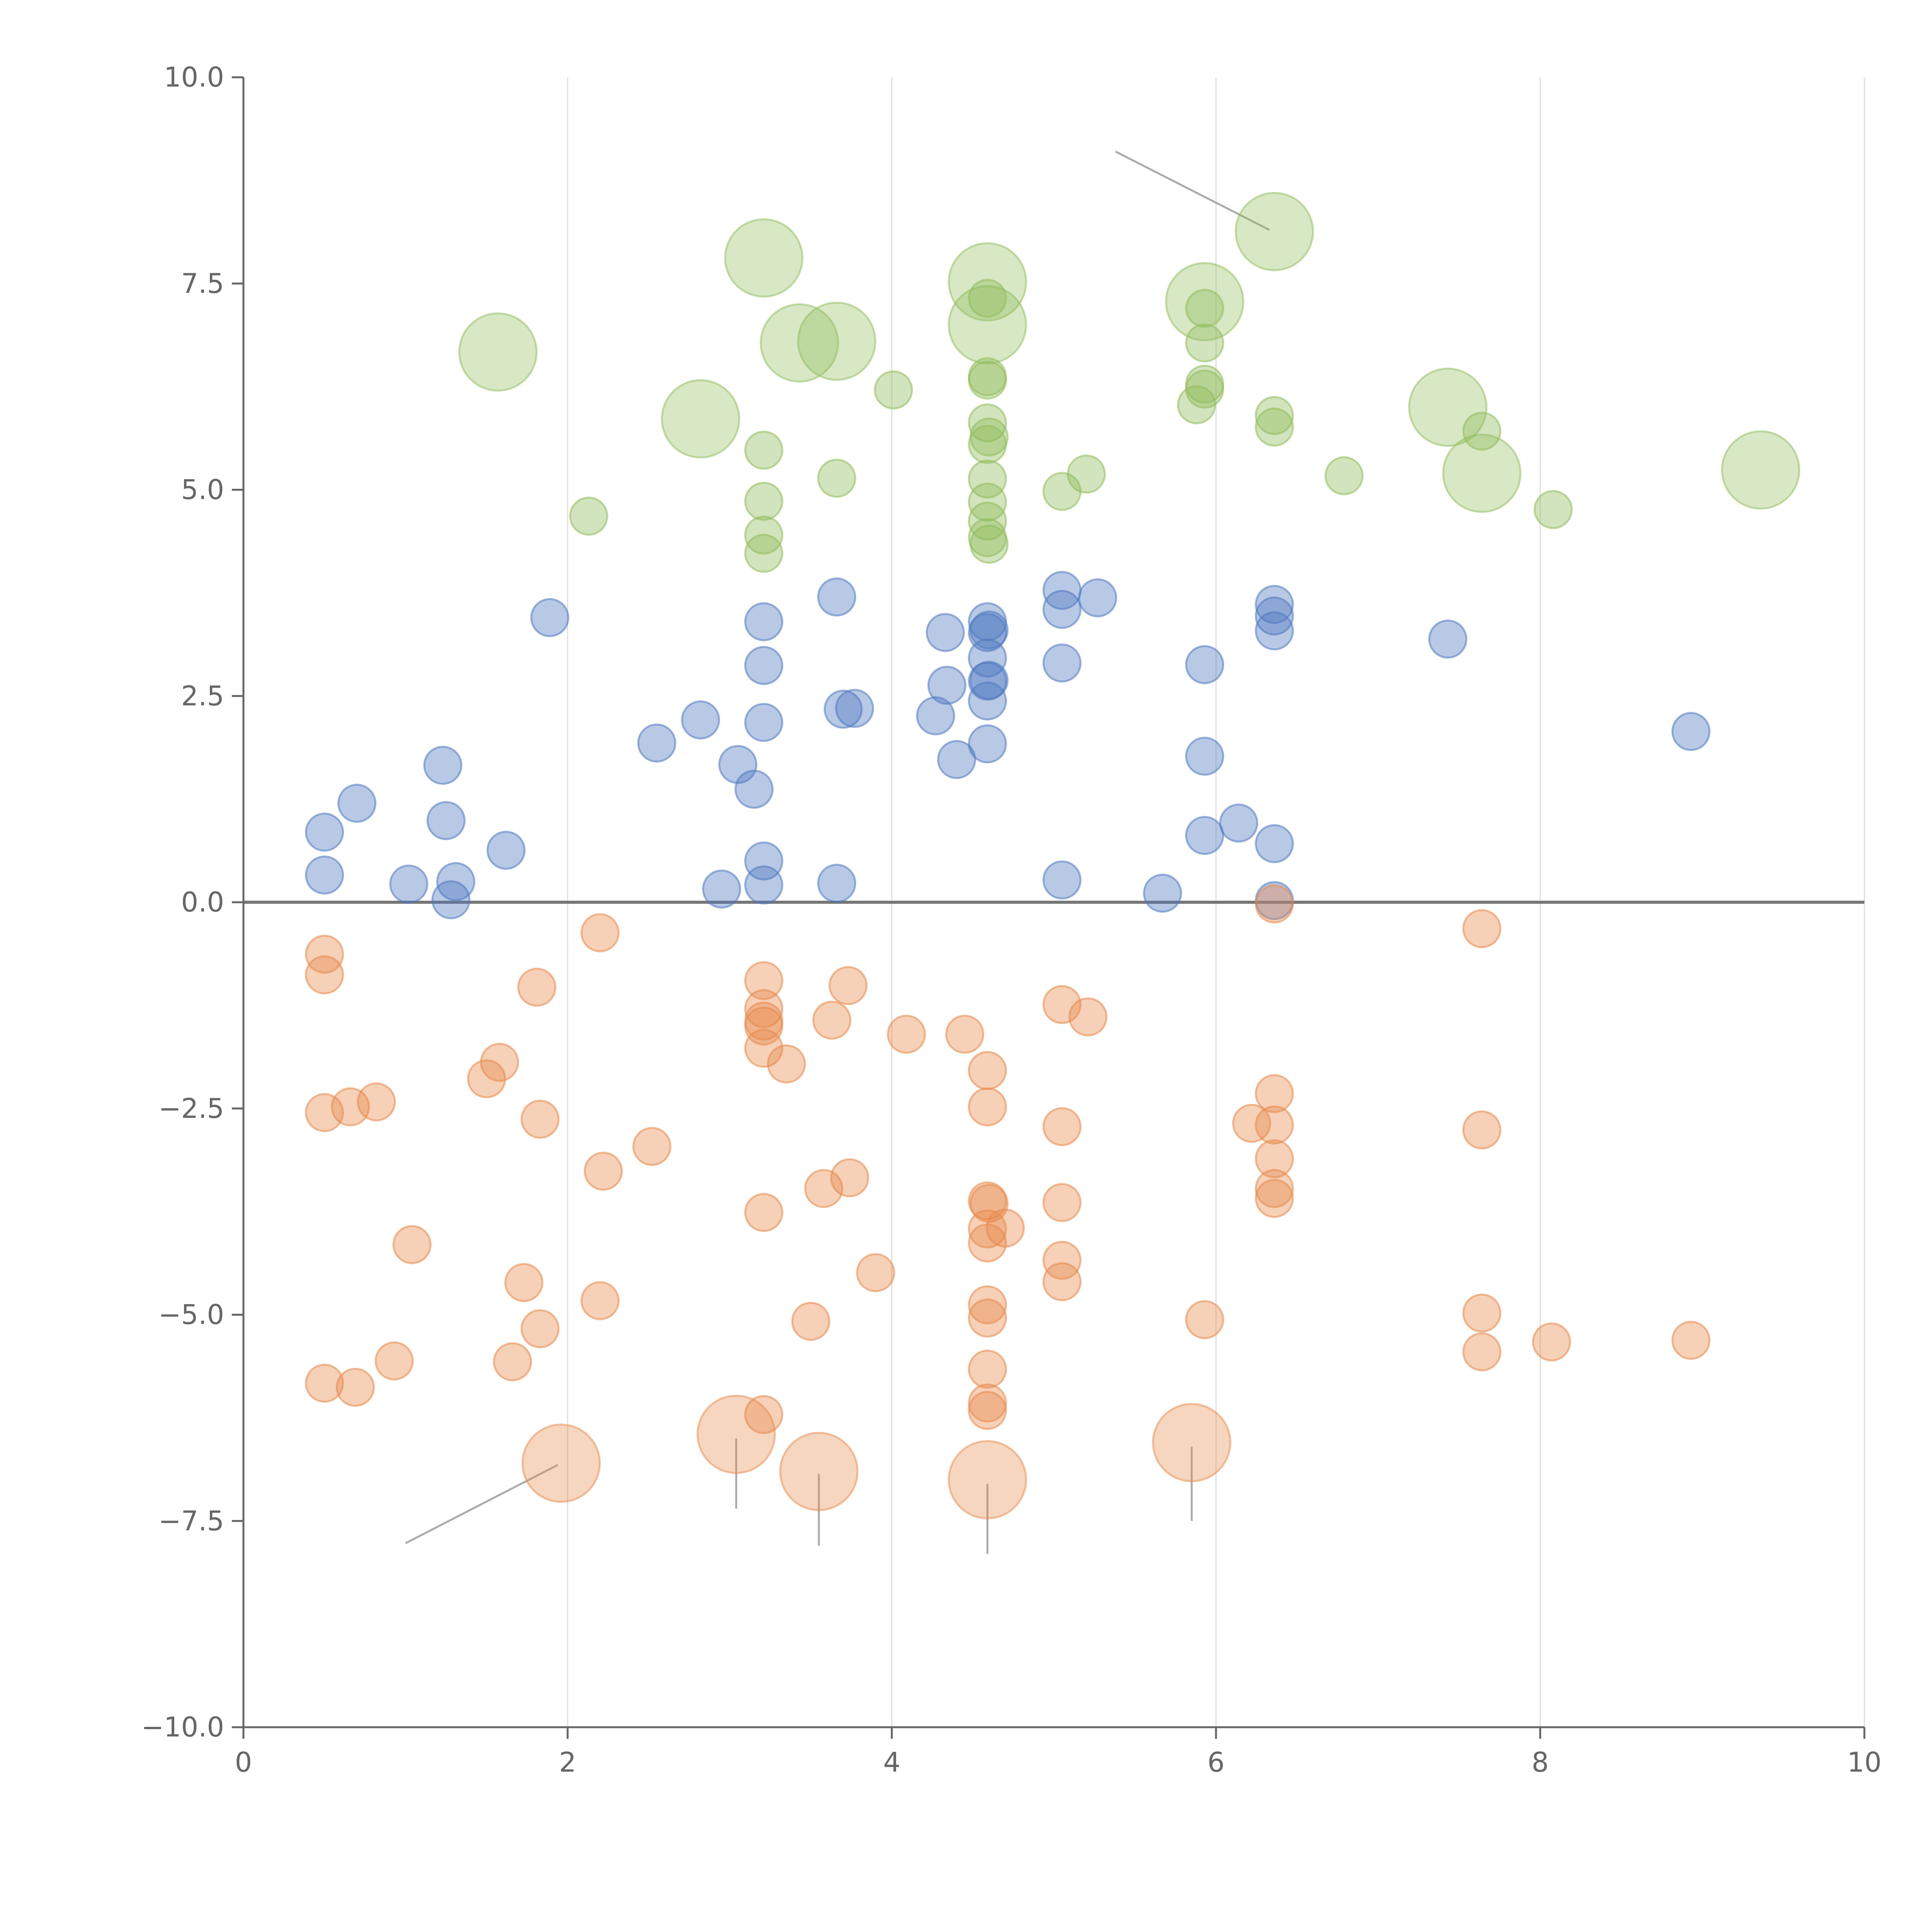  Describe the element at coordinates (1540, 1763) in the screenshot. I see `x-tick-label: 8` at that location.